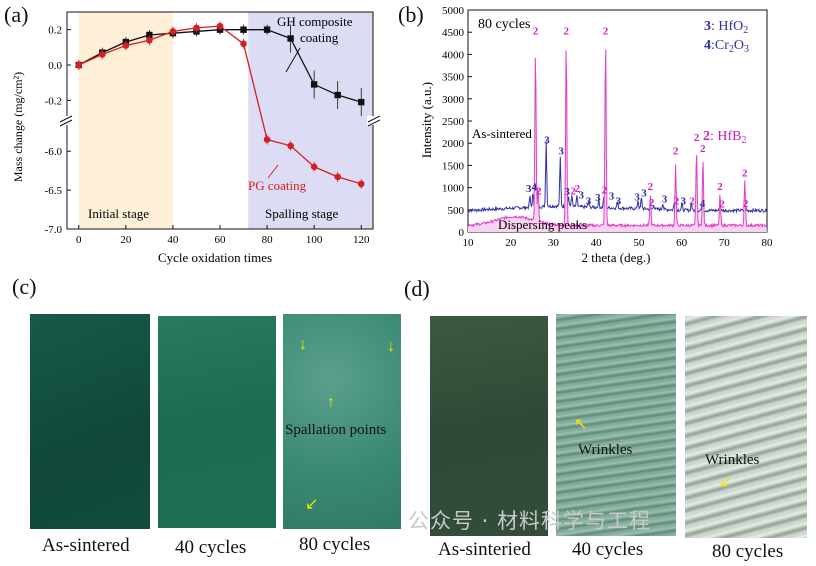  What do you see at coordinates (608, 549) in the screenshot?
I see `caption-d-40-cycles: 40 cycles` at bounding box center [608, 549].